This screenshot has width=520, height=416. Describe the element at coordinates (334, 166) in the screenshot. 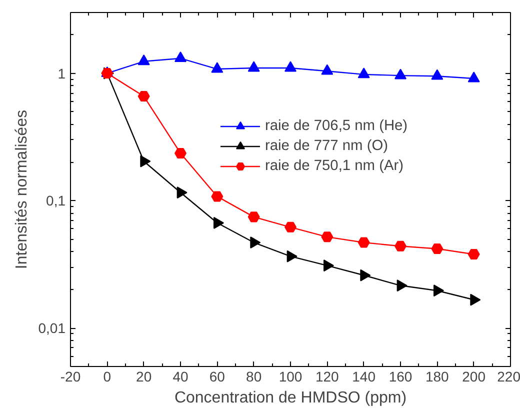

I see `legend-label: raie de 750,1 nm (Ar)` at that location.